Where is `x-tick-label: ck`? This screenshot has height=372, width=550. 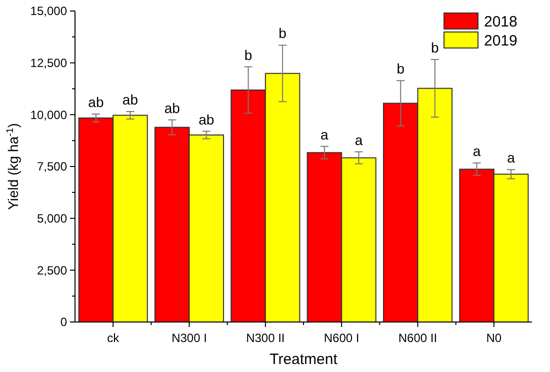 x-tick-label: ck is located at coordinates (113, 338).